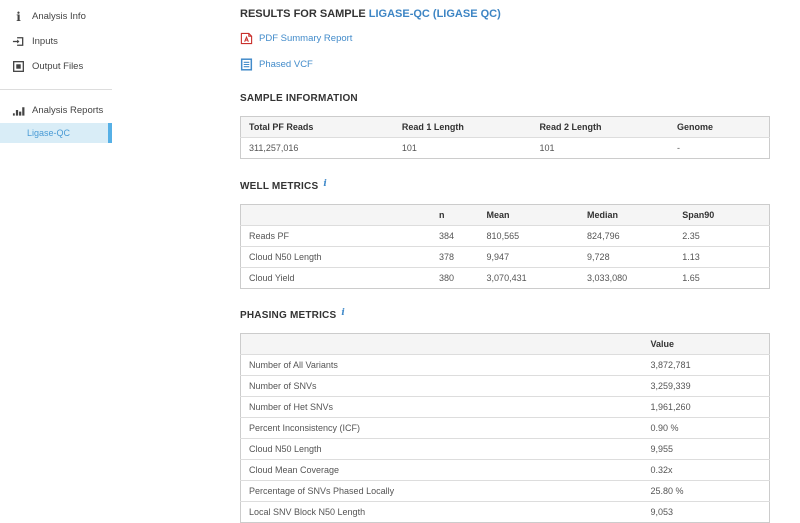 The width and height of the screenshot is (800, 523). Describe the element at coordinates (505, 64) in the screenshot. I see `phased-vcf-link: Phased VCF` at that location.